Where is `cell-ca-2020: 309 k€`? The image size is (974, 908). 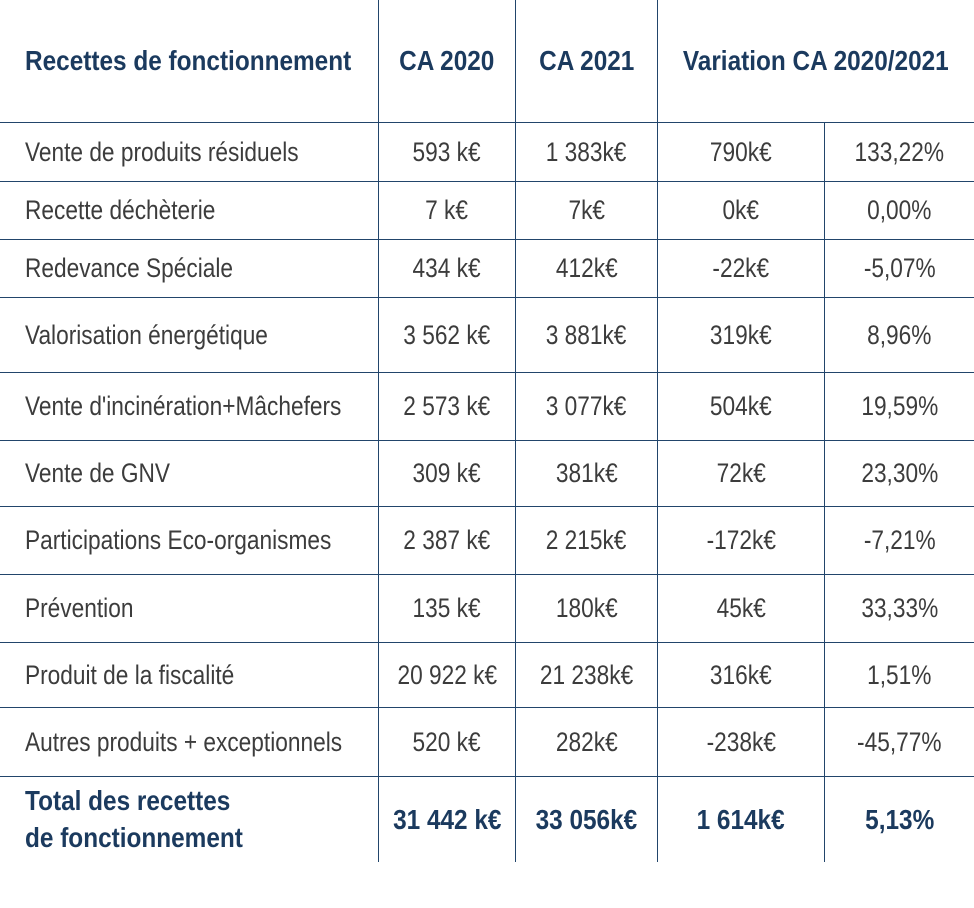
cell-ca-2020: 309 k€ is located at coordinates (447, 474).